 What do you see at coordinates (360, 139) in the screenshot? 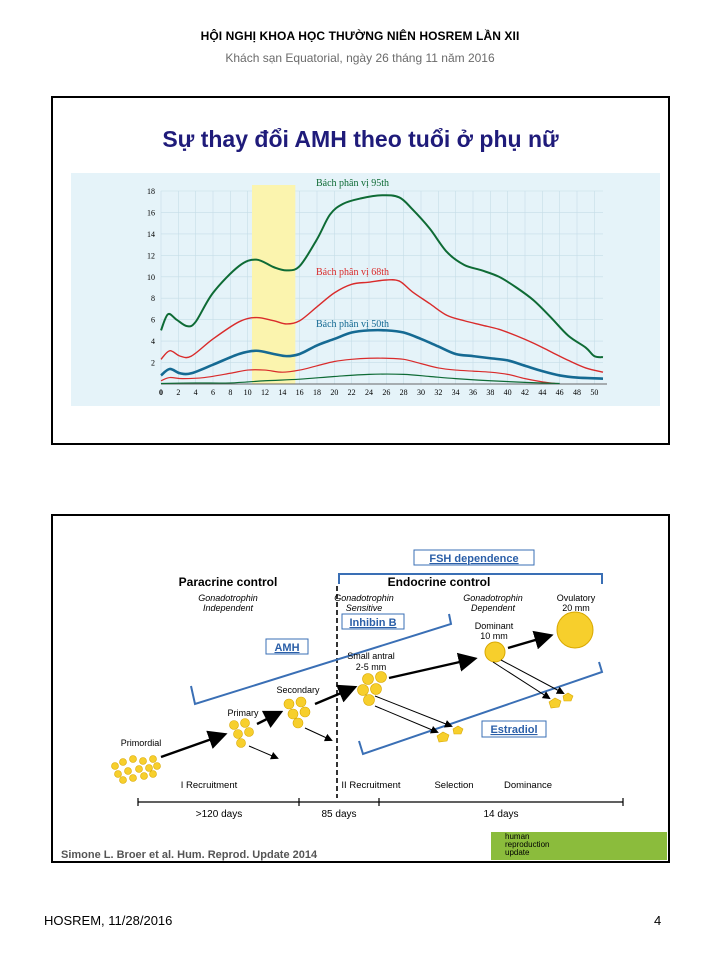
I see `slide-title: Sự thay đổi AMH theo tuổi ở phụ nữ` at bounding box center [360, 139].